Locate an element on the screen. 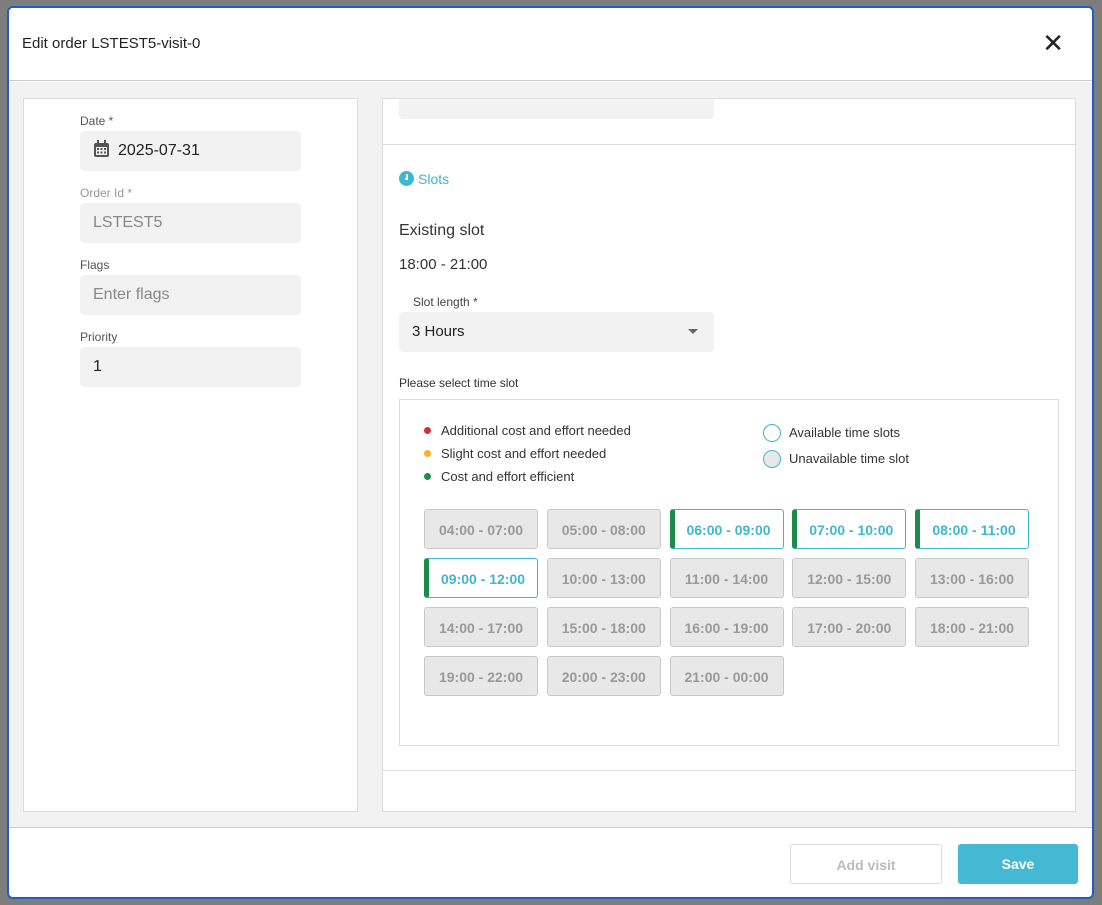 Image resolution: width=1102 pixels, height=905 pixels. legend-efficient: Cost and effort efficient is located at coordinates (499, 476).